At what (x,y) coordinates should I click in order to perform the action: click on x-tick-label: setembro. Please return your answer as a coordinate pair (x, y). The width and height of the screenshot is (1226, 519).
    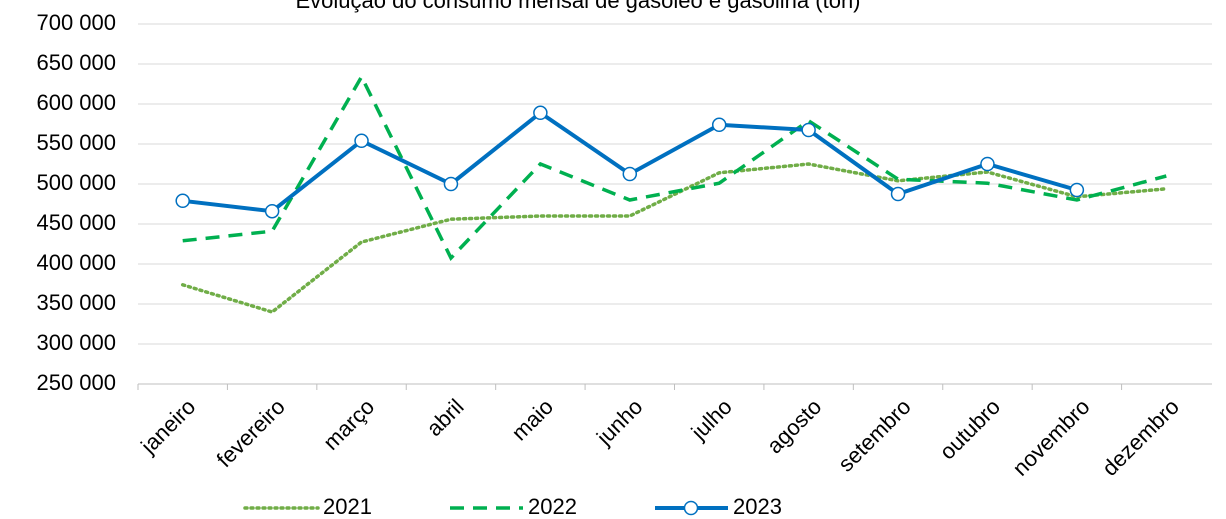
    Looking at the image, I should click on (874, 435).